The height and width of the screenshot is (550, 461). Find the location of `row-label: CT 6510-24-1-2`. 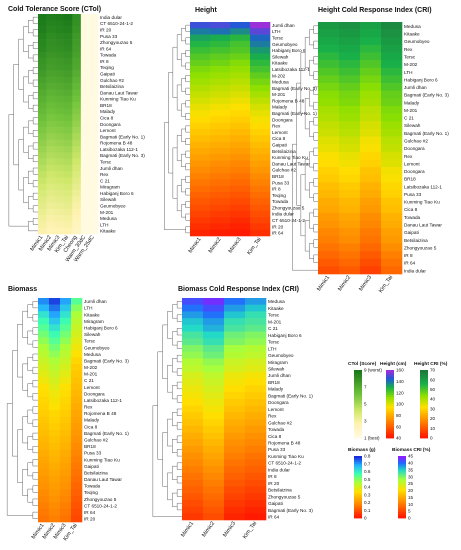

row-label: CT 6510-24-1-2 is located at coordinates (116, 23).